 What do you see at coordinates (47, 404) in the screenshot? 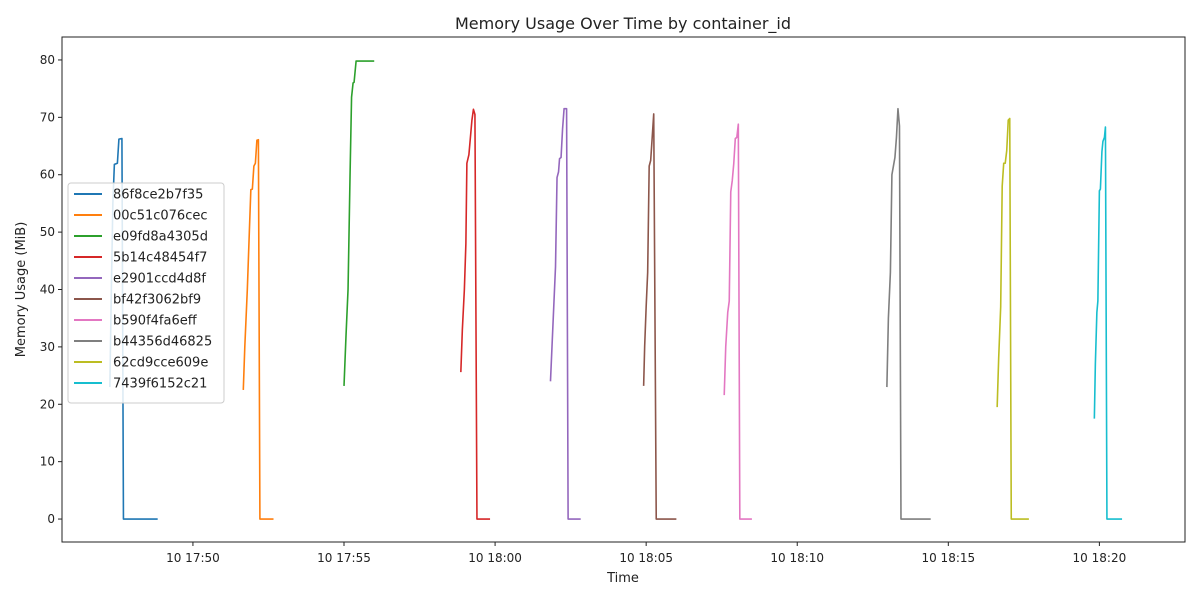
I see `y-tick-label: 20` at bounding box center [47, 404].